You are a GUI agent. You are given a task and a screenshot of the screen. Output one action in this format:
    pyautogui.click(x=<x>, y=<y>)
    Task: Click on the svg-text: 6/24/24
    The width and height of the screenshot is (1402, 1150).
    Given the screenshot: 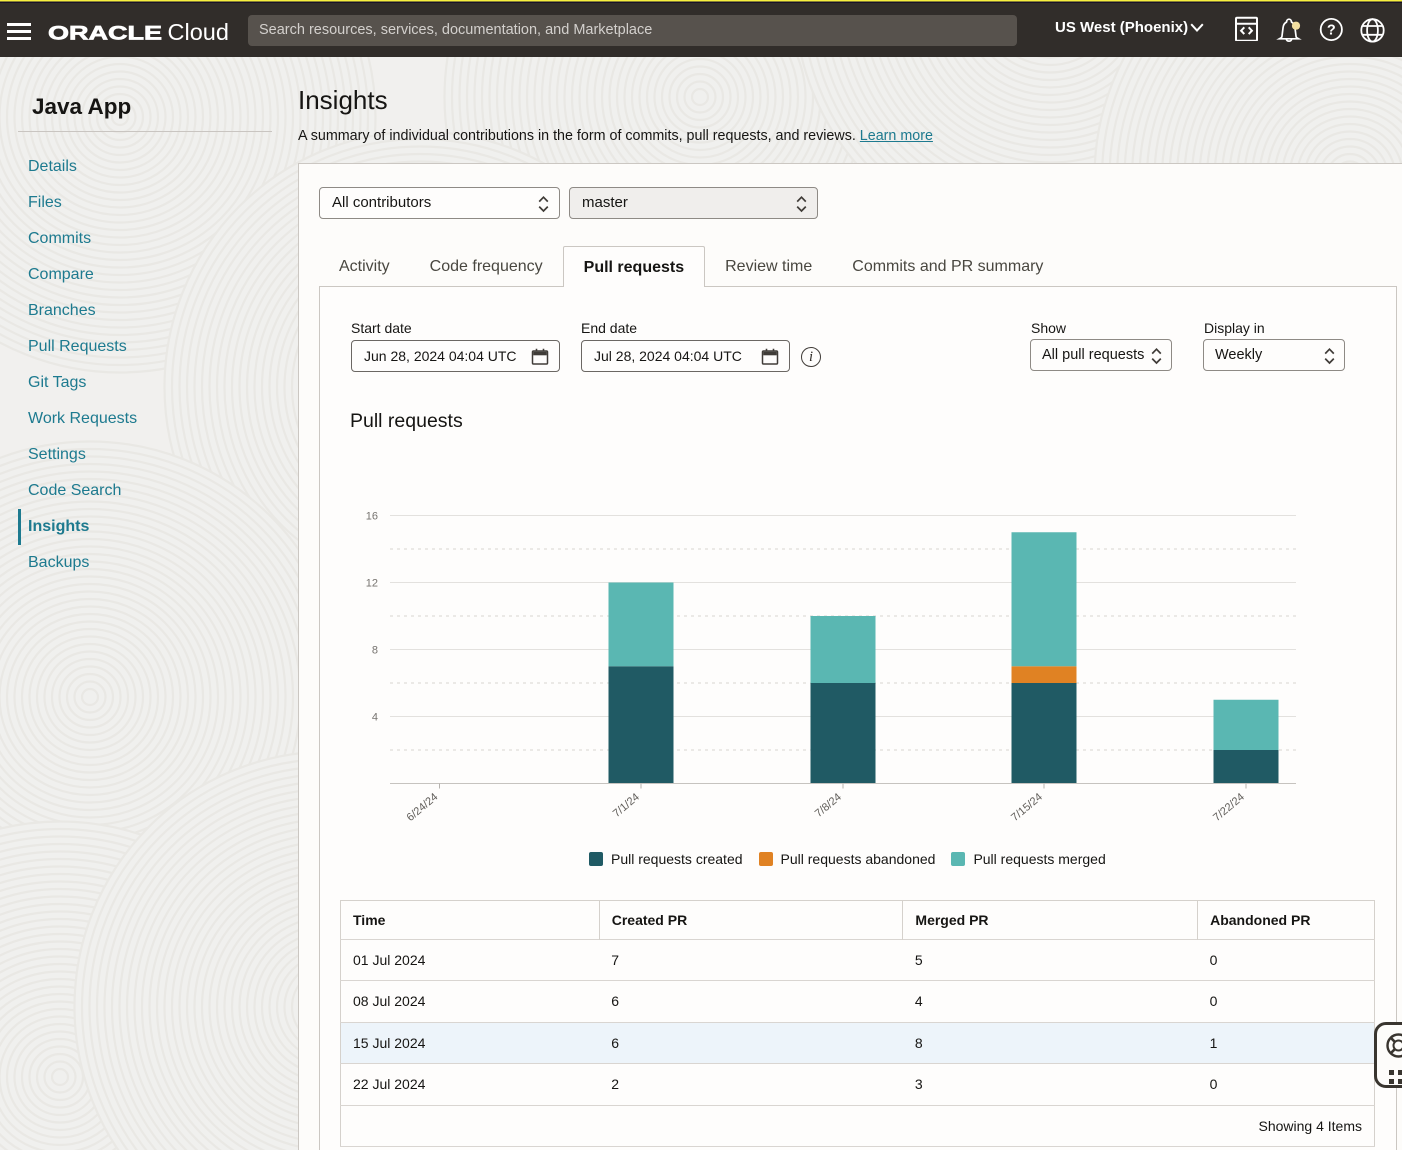 What is the action you would take?
    pyautogui.click(x=423, y=807)
    